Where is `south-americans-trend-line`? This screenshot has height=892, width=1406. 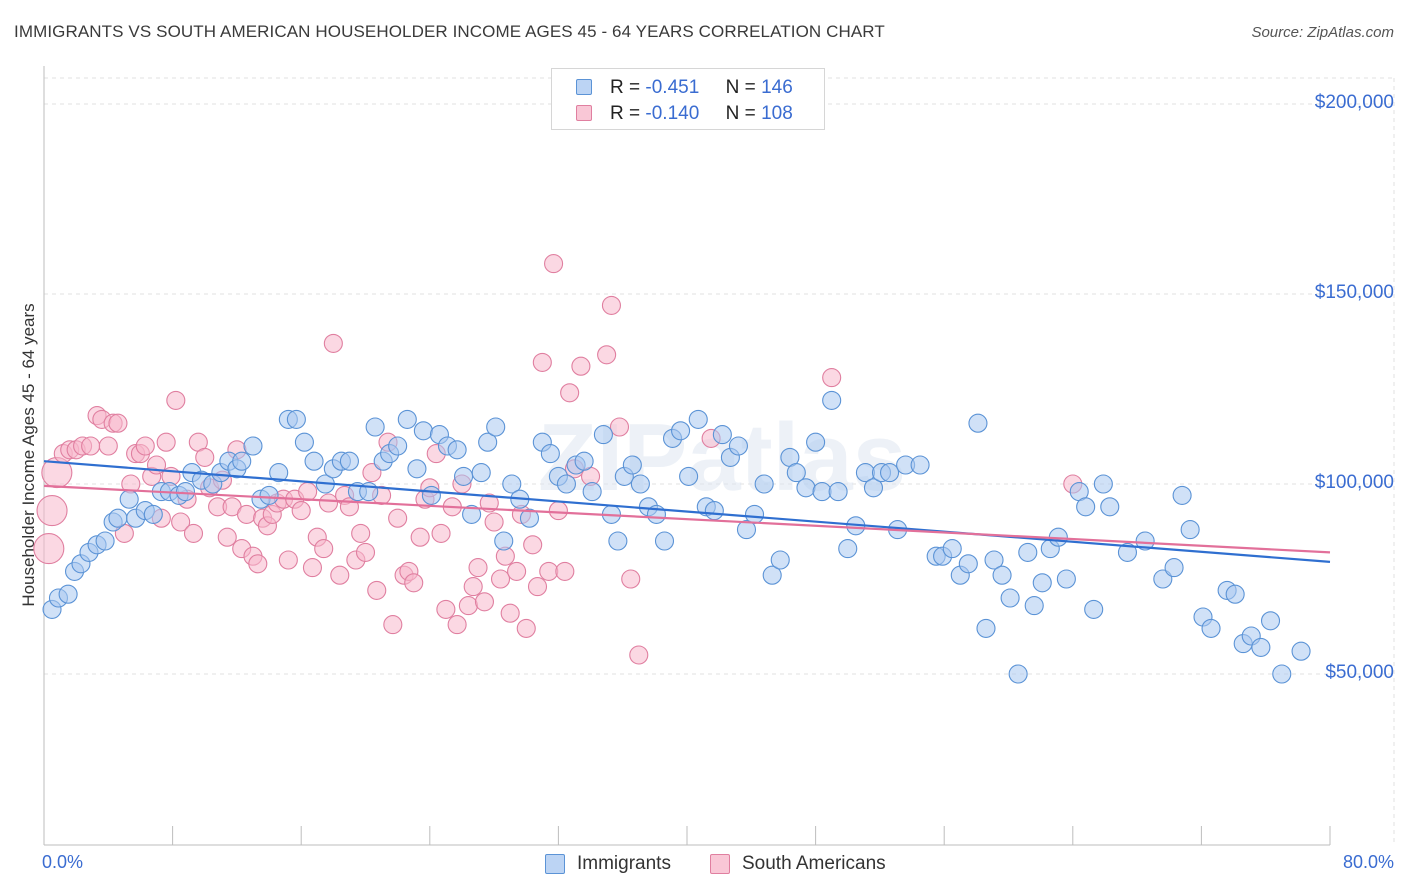
south-americans-trend-line is located at coordinates (687, 519).